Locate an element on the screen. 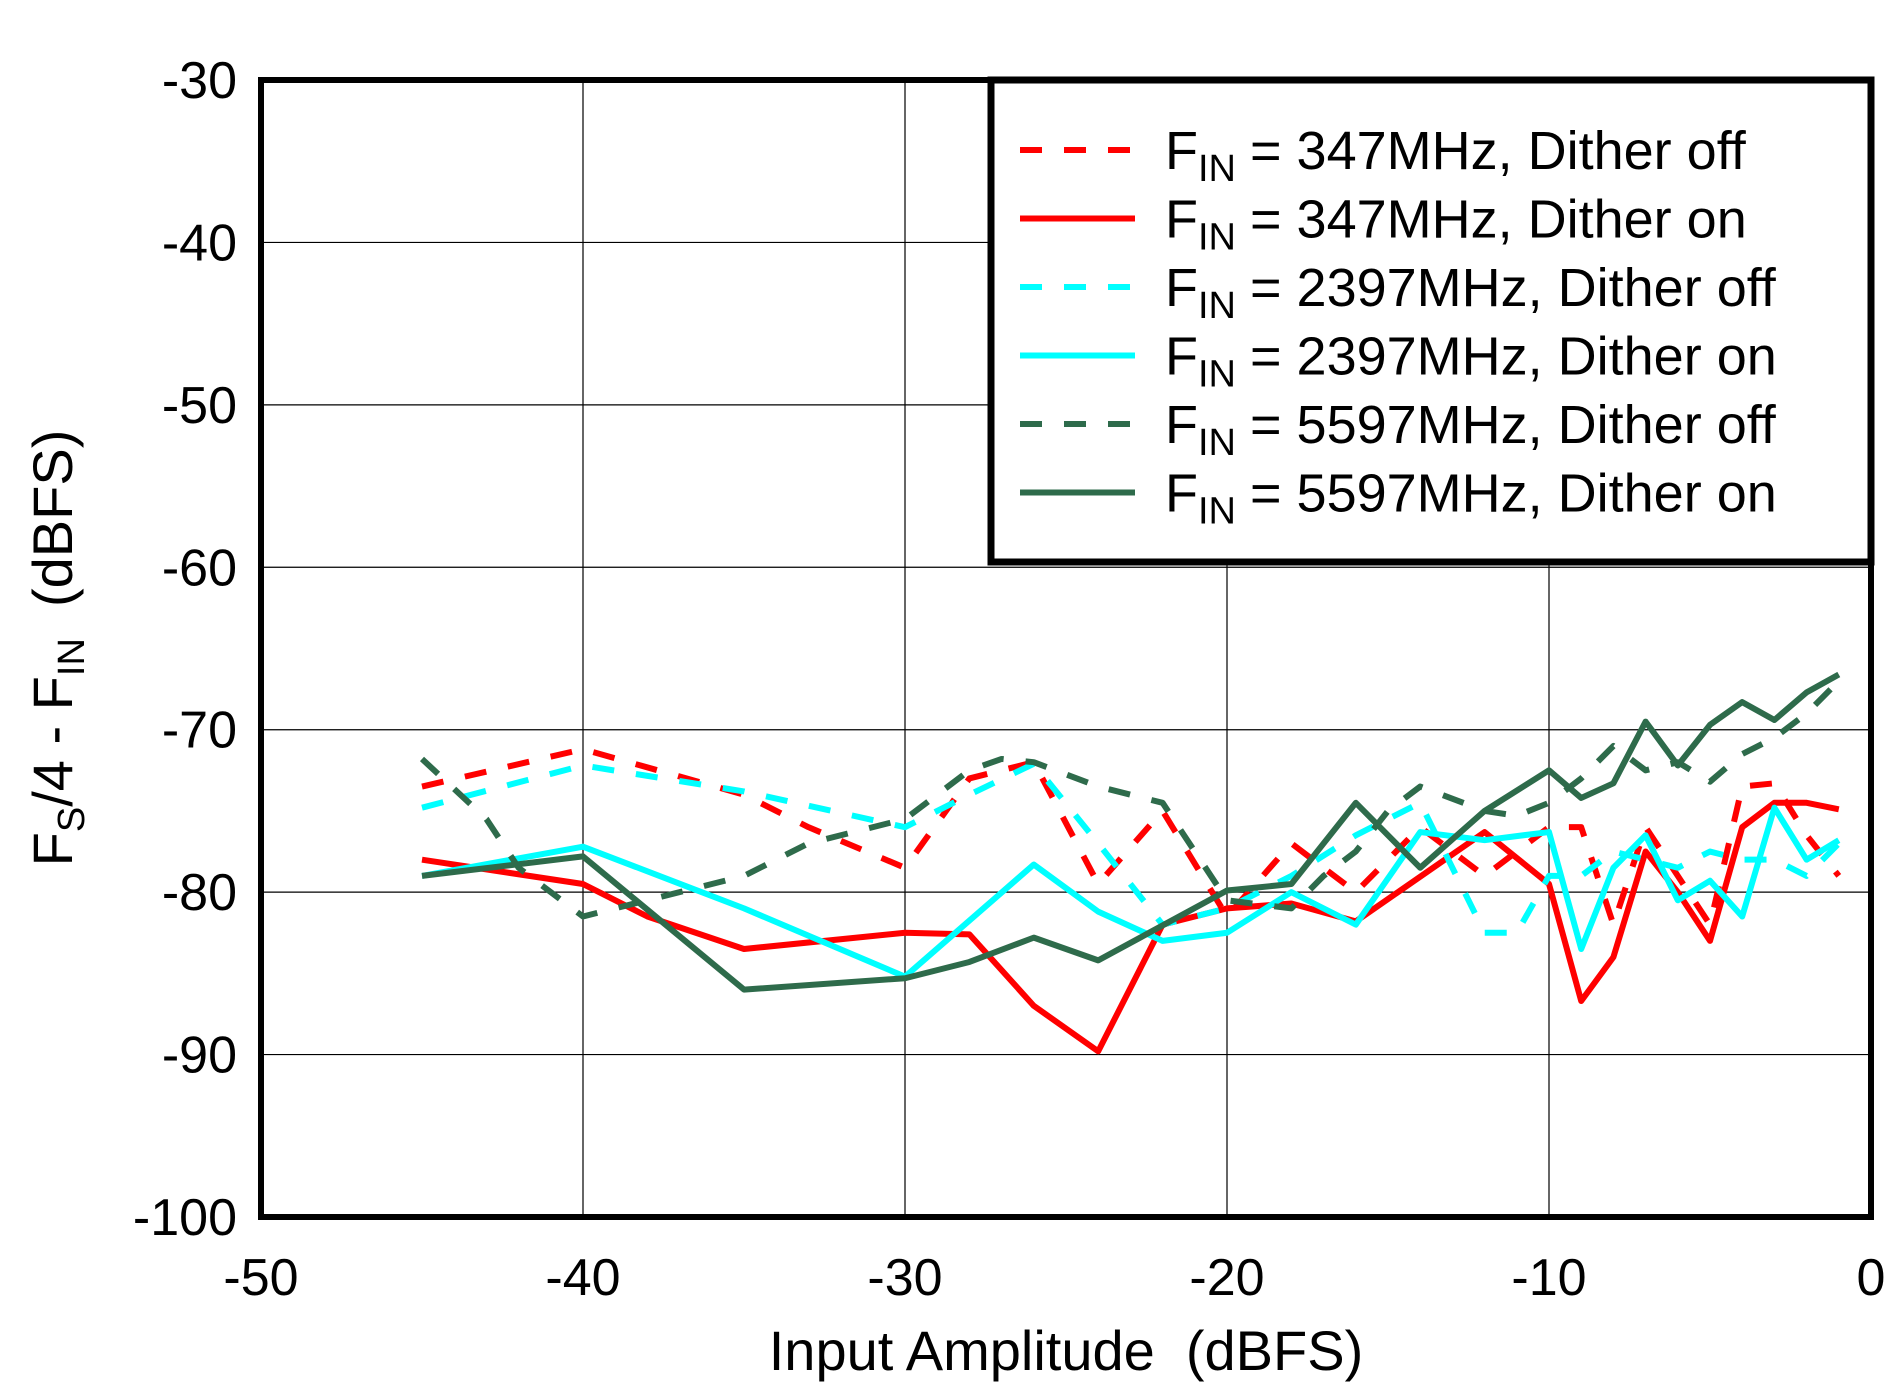  y-tick-label: -60 is located at coordinates (199, 568).